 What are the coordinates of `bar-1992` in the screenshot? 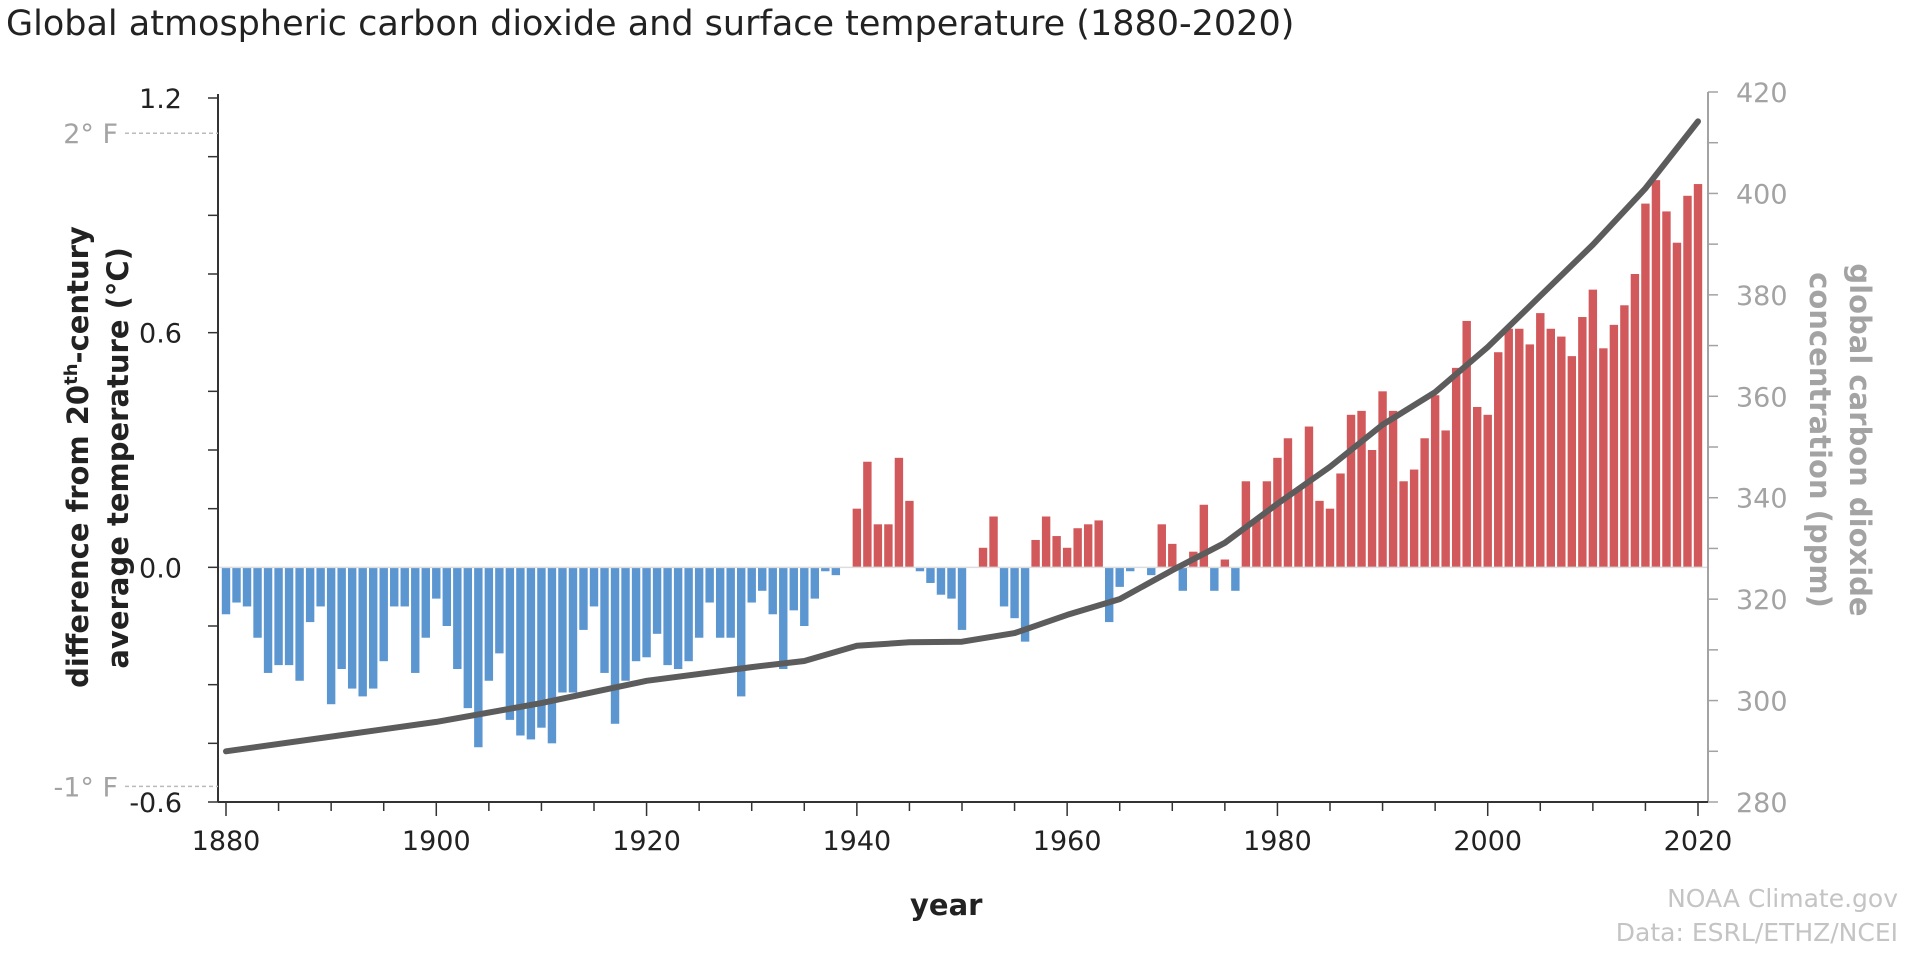 It's located at (1403, 524).